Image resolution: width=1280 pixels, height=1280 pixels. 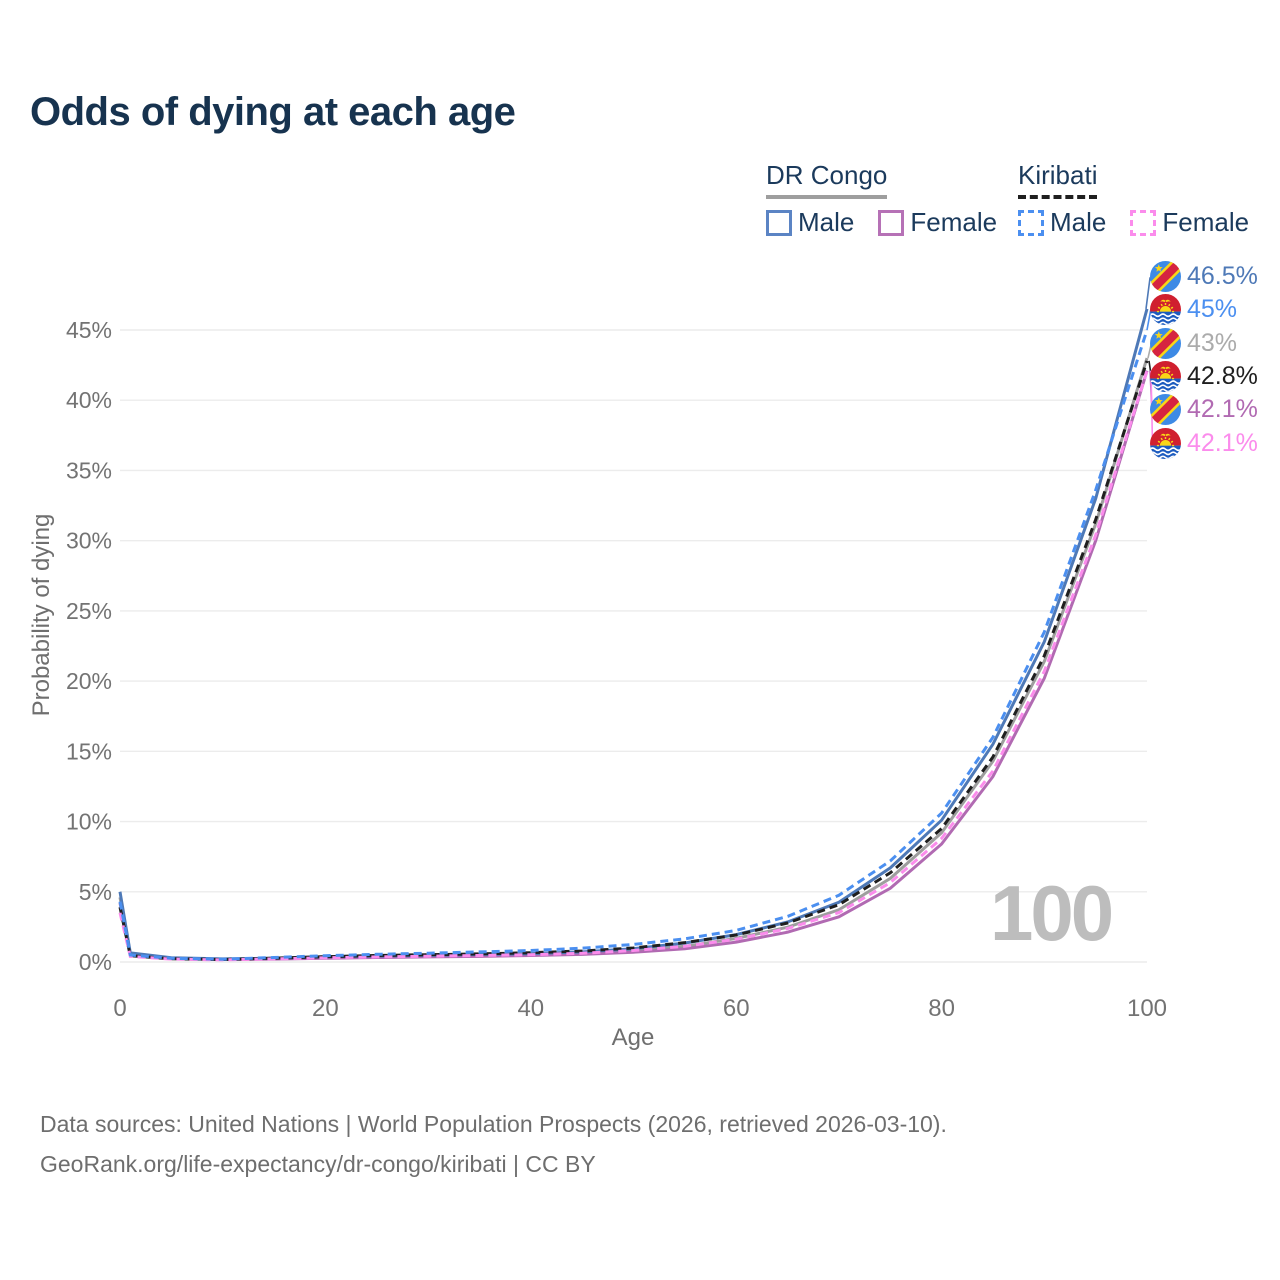 I want to click on legend-header-kiribati: Kiribati, so click(x=1058, y=179).